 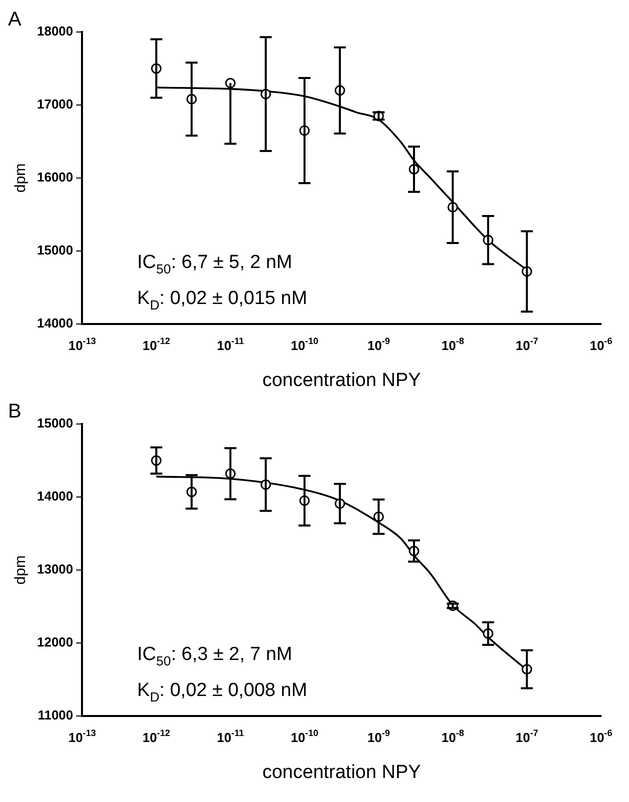 What do you see at coordinates (55, 31) in the screenshot?
I see `y-tick-label: 18000` at bounding box center [55, 31].